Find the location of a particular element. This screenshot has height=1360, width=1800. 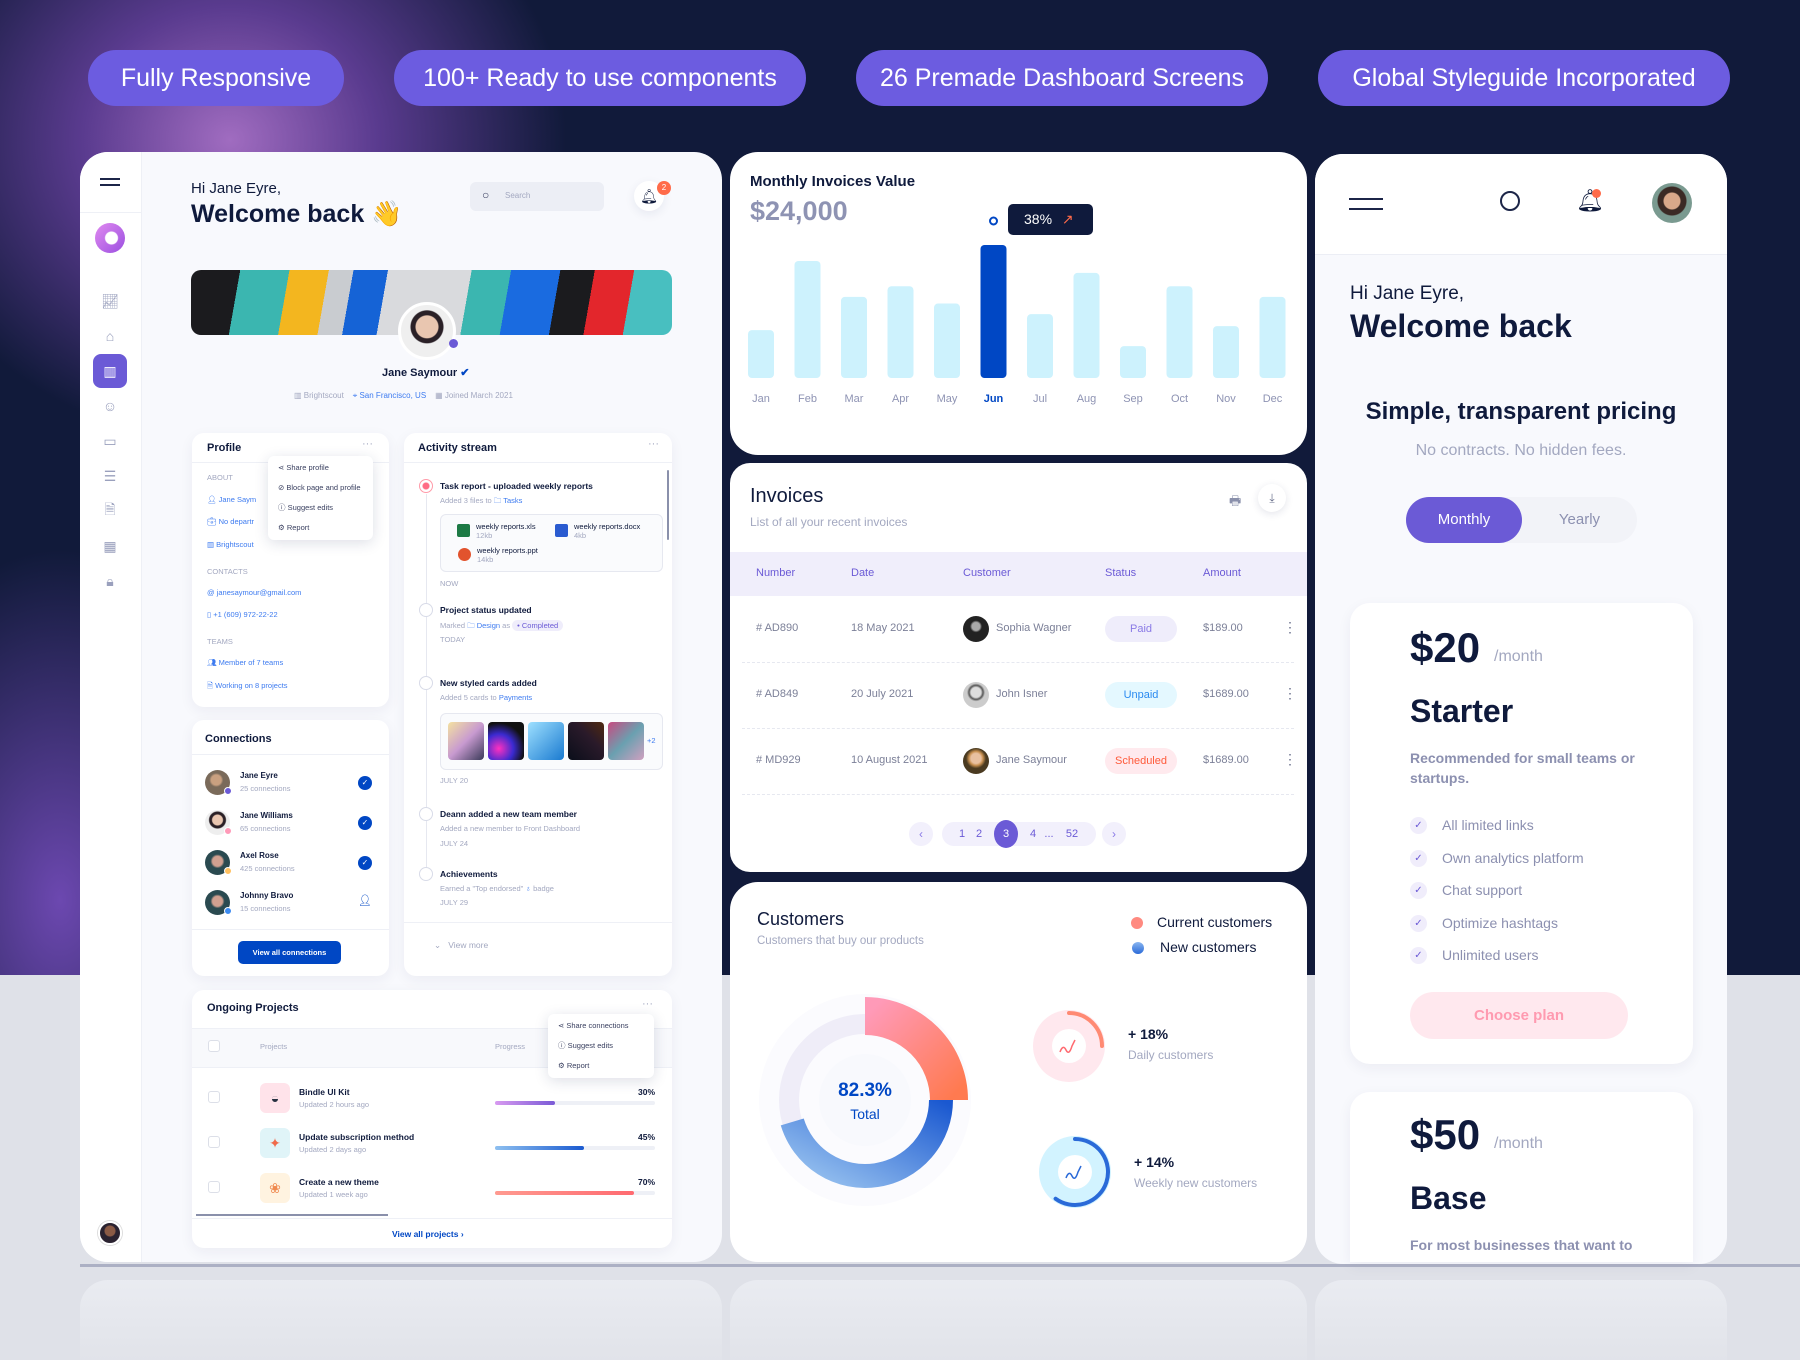

connection-name: Jane Williams is located at coordinates (266, 815).